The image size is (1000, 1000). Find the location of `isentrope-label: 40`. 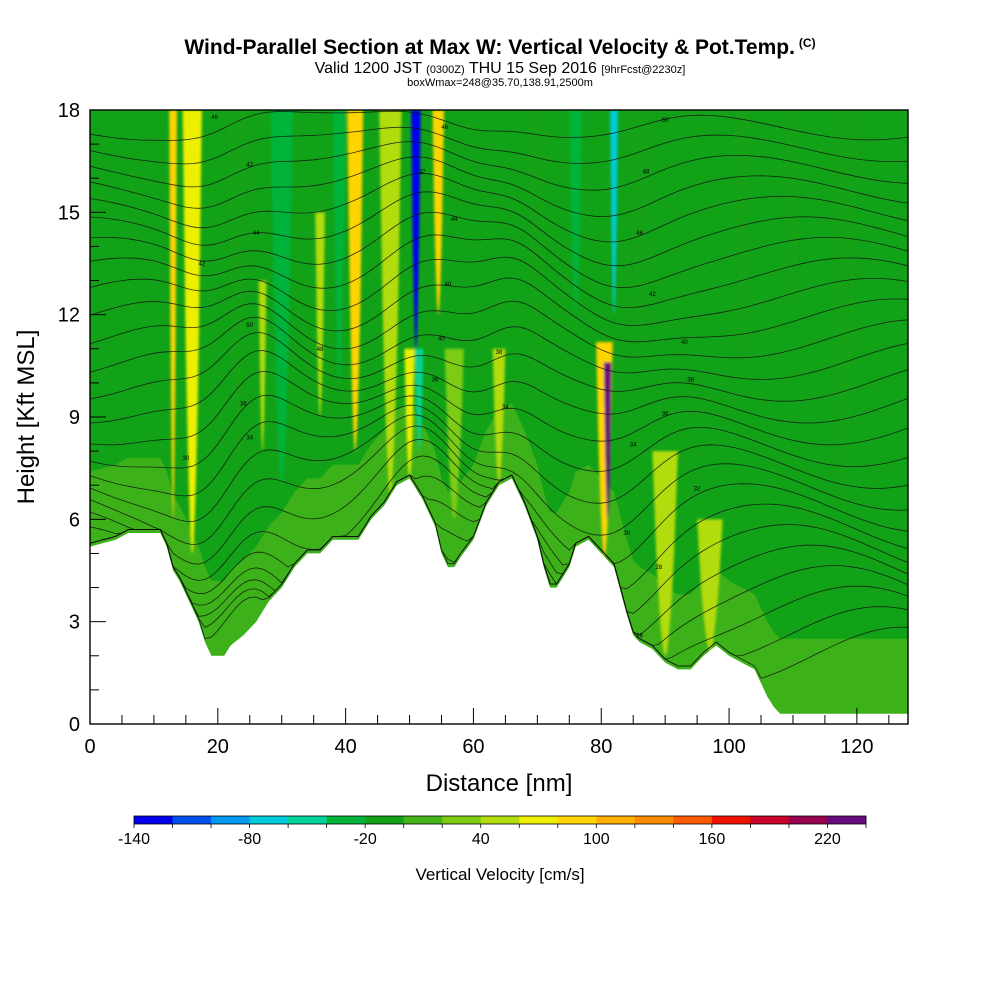

isentrope-label: 40 is located at coordinates (441, 340).